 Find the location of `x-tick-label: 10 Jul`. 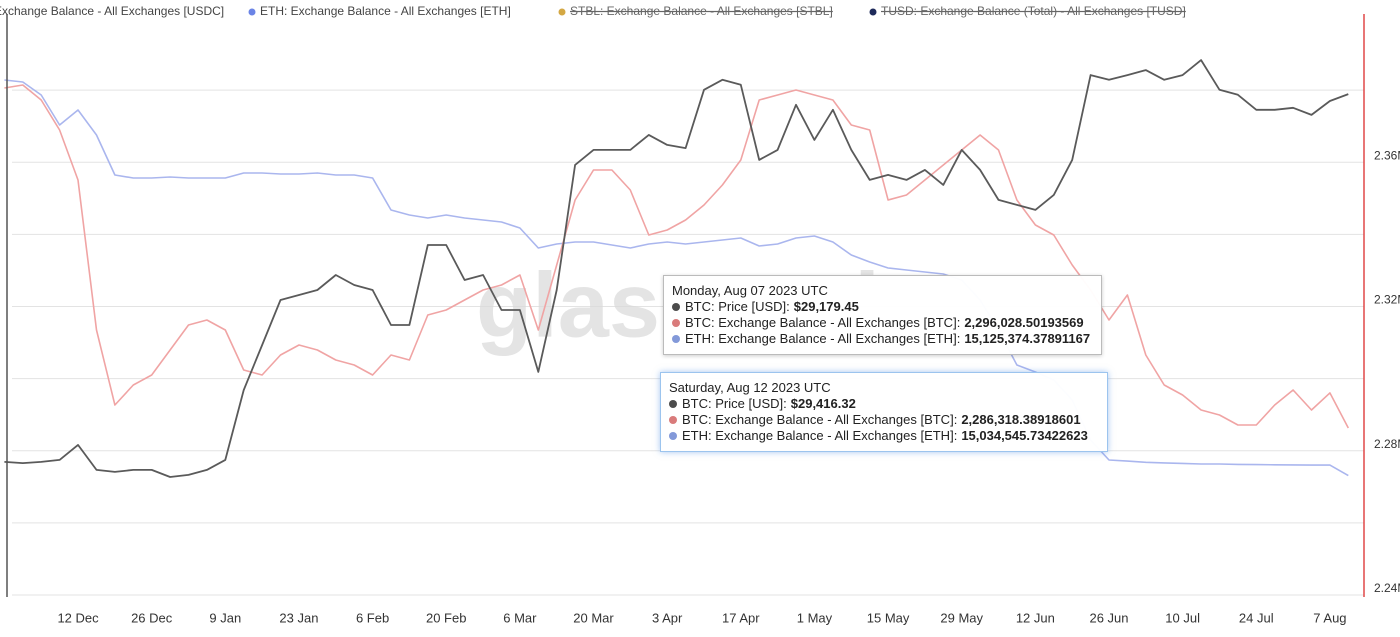

x-tick-label: 10 Jul is located at coordinates (1182, 617).